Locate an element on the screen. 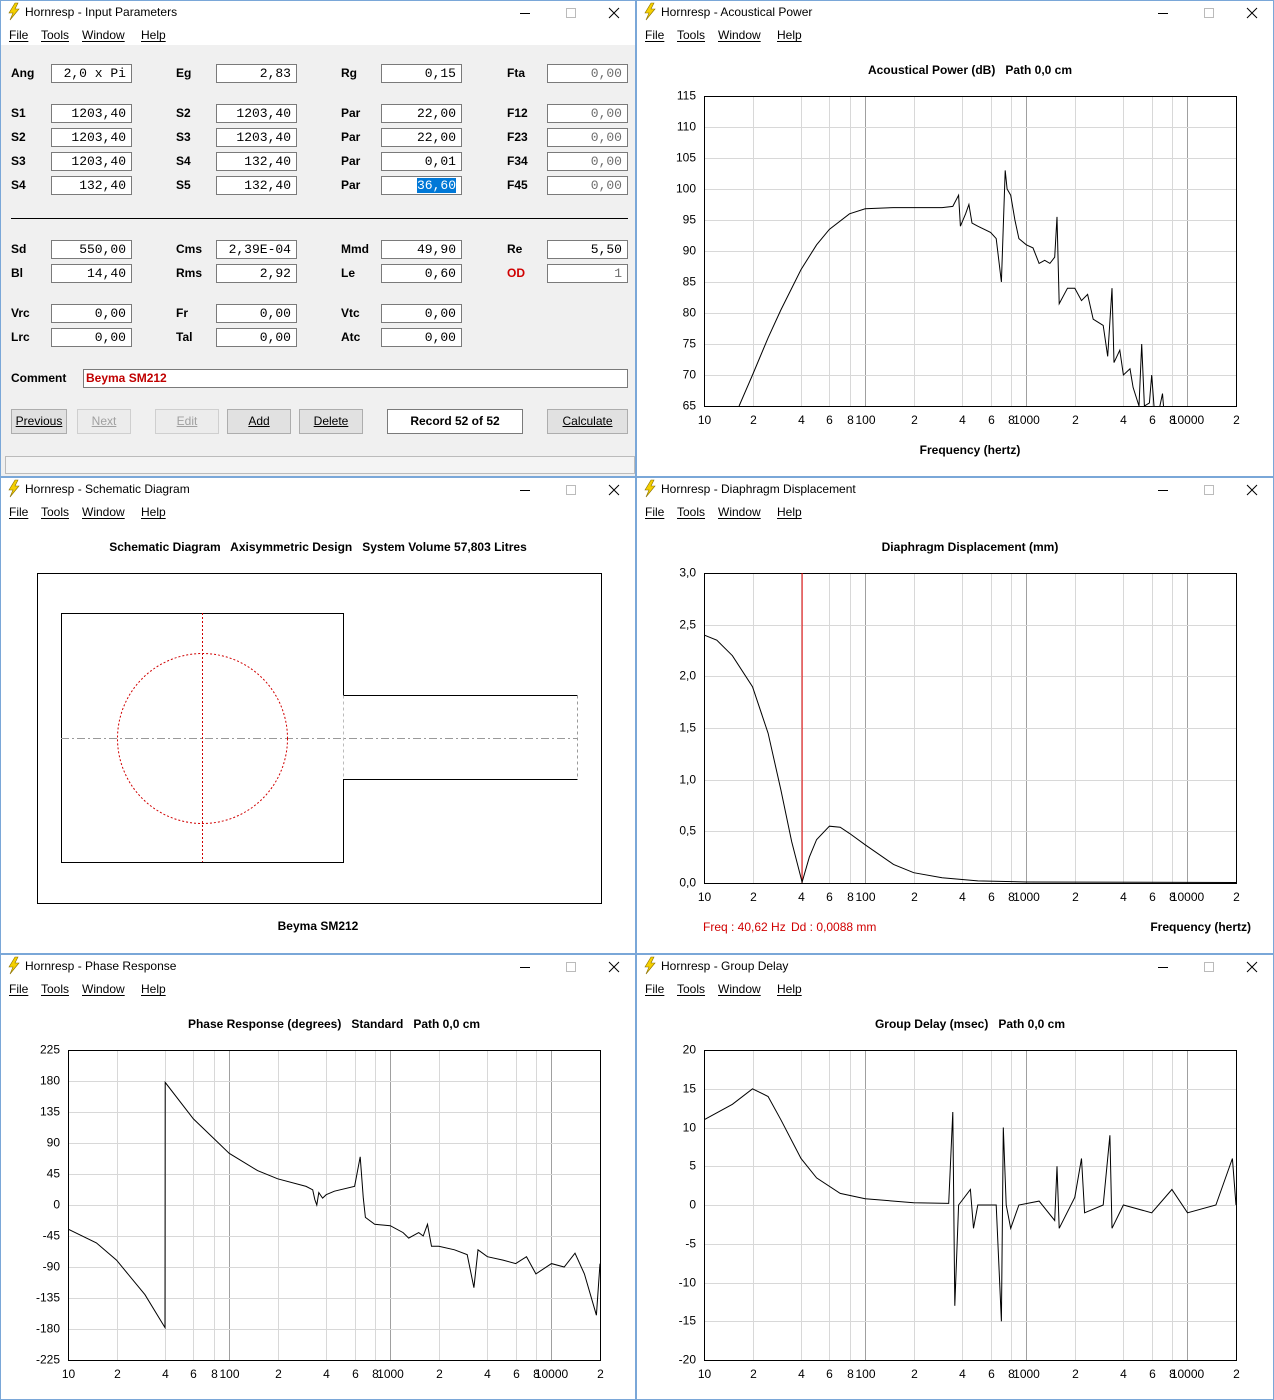 The height and width of the screenshot is (1400, 1274). text-field: 550,00 is located at coordinates (91, 249).